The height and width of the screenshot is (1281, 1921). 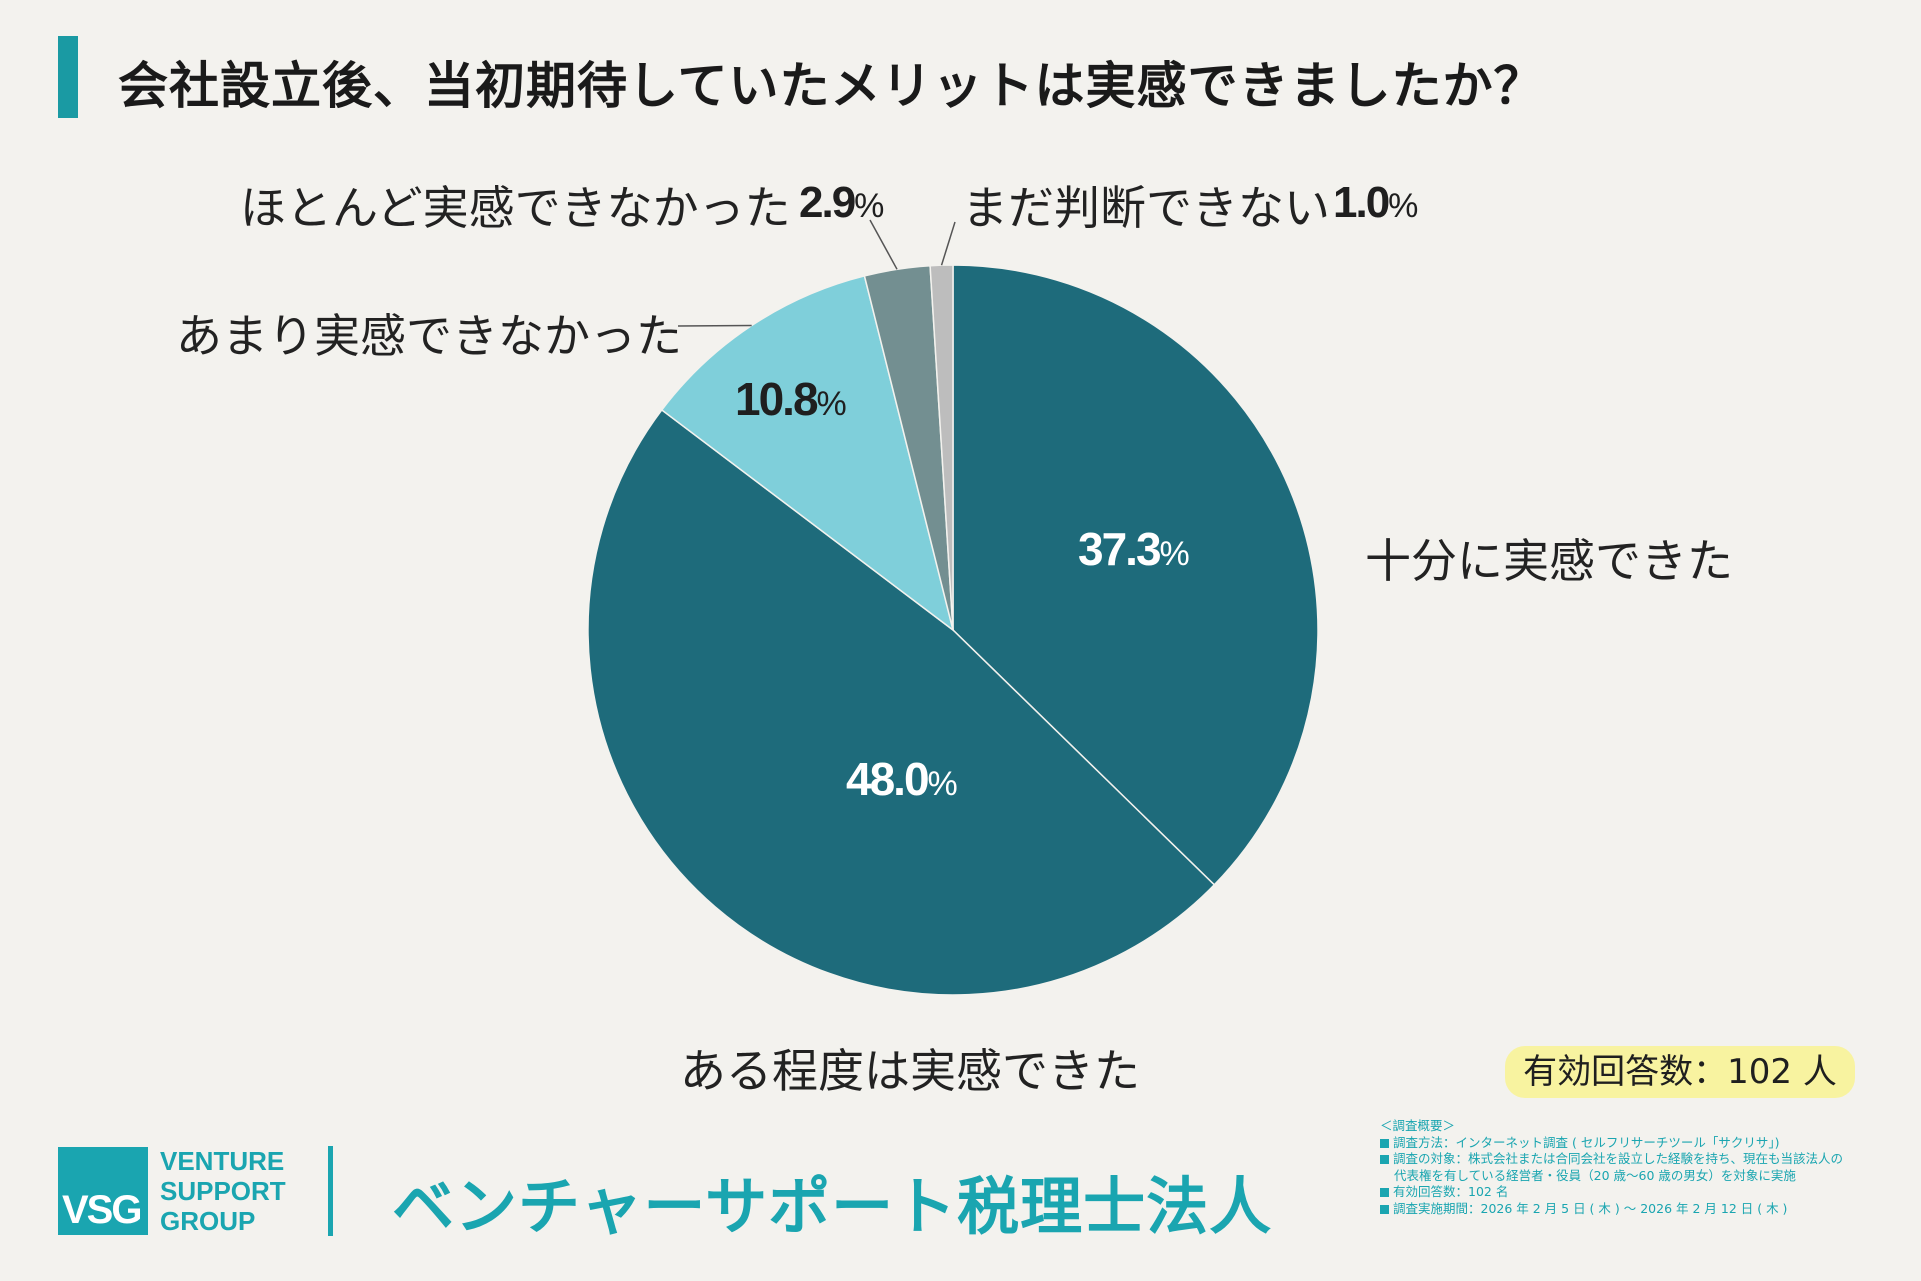 I want to click on overview-target-1: 調査の対象：株式会社または合同会社を設立した経験を持ち、現在も当該法人の, so click(x=1618, y=1158).